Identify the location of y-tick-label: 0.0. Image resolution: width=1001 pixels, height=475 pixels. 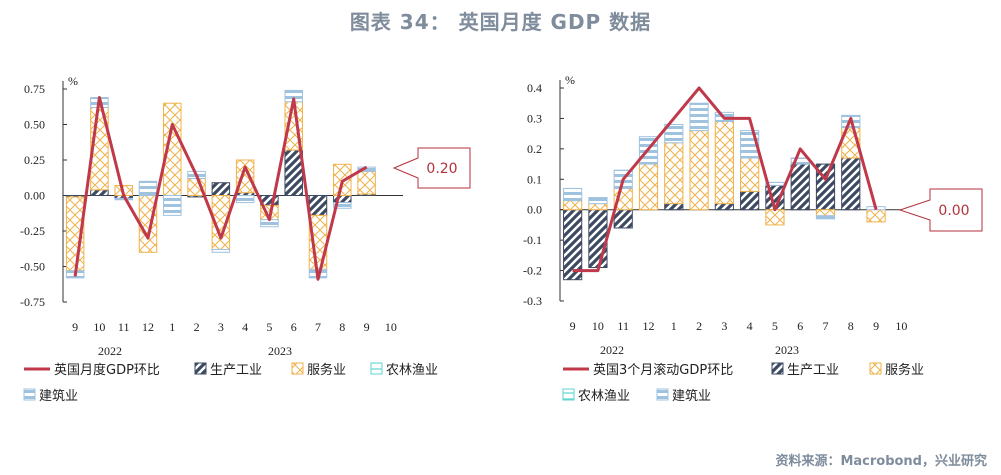
(534, 210).